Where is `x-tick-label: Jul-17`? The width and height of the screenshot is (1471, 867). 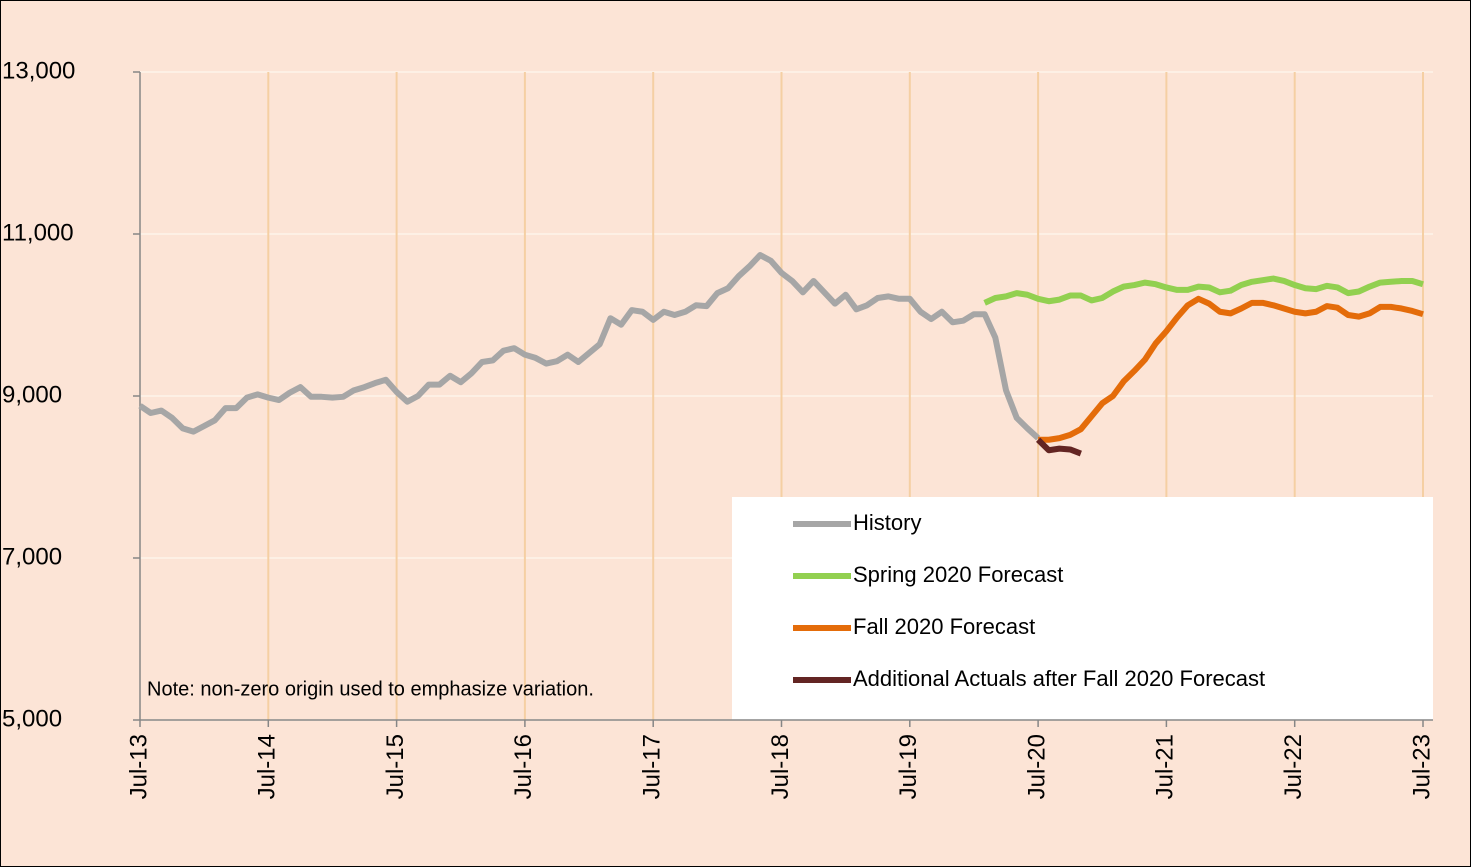 x-tick-label: Jul-17 is located at coordinates (652, 766).